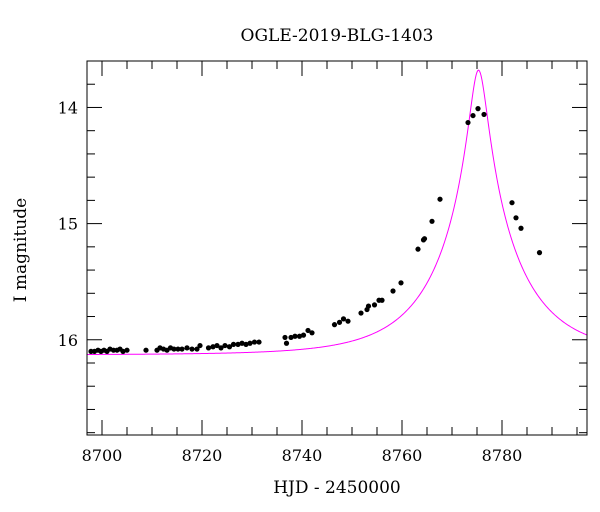 Image resolution: width=600 pixels, height=512 pixels. What do you see at coordinates (102, 455) in the screenshot?
I see `x-tick-label: 8700` at bounding box center [102, 455].